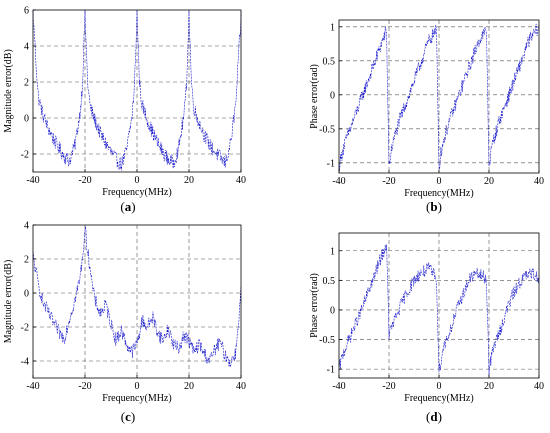 The width and height of the screenshot is (550, 433). Describe the element at coordinates (434, 206) in the screenshot. I see `panel-caption-b: (b)` at that location.